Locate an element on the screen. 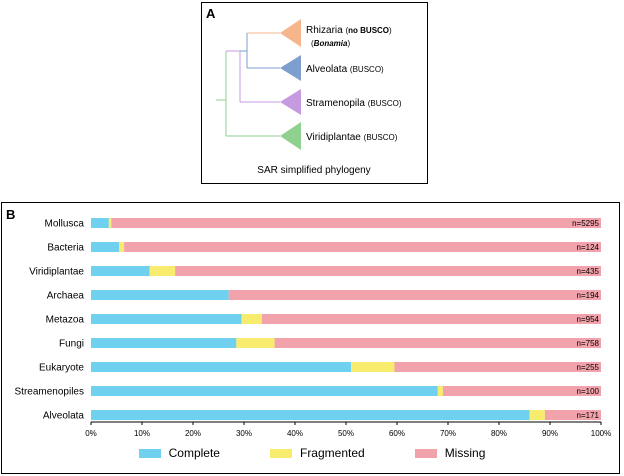 The image size is (624, 476). bar-segment-complete-fungi is located at coordinates (164, 343).